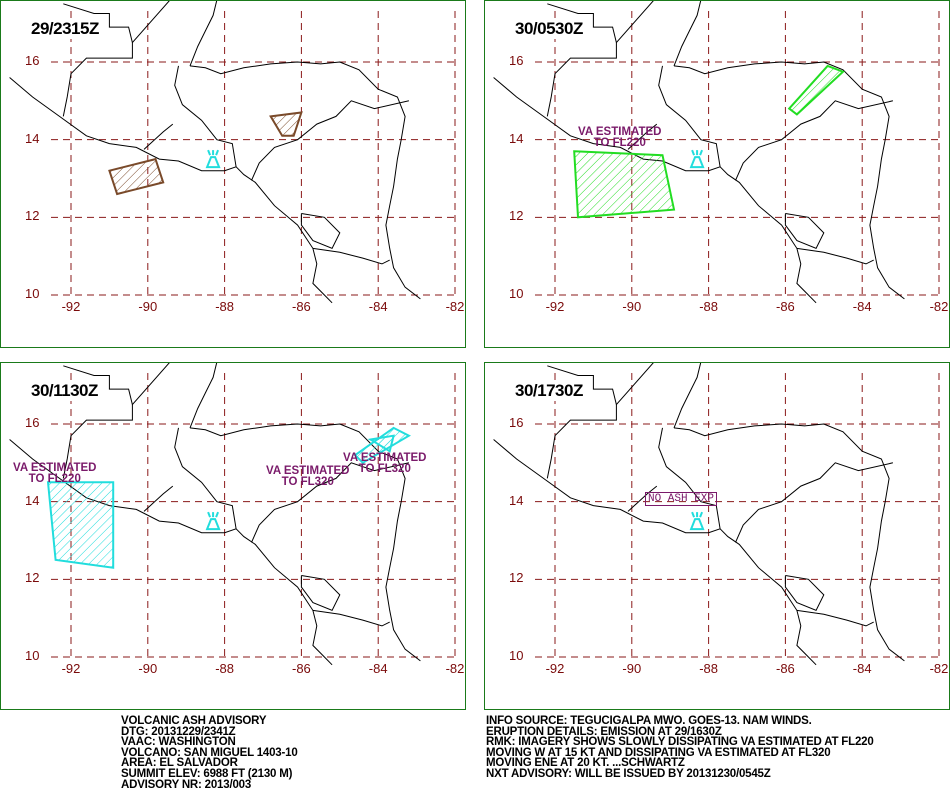 The height and width of the screenshot is (812, 950). I want to click on panel-title: 30/0530Z, so click(549, 29).